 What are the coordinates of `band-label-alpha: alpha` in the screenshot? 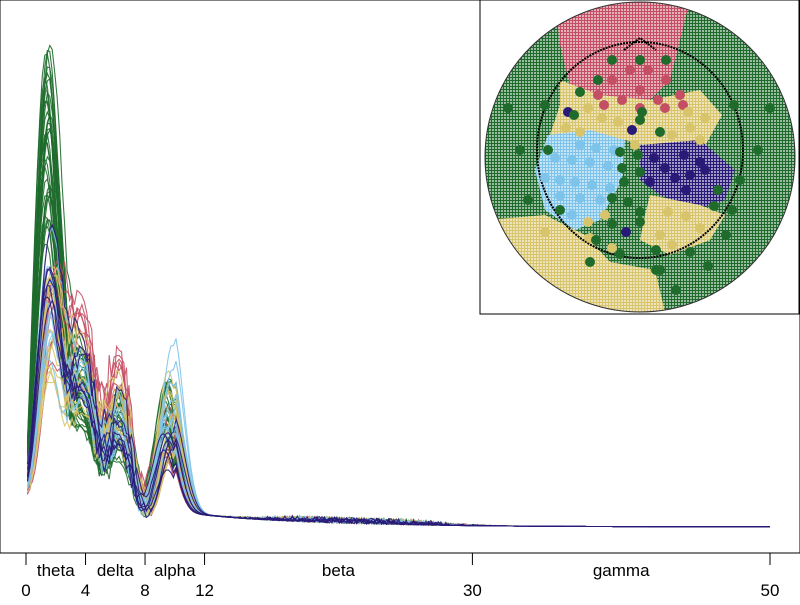 It's located at (175, 570).